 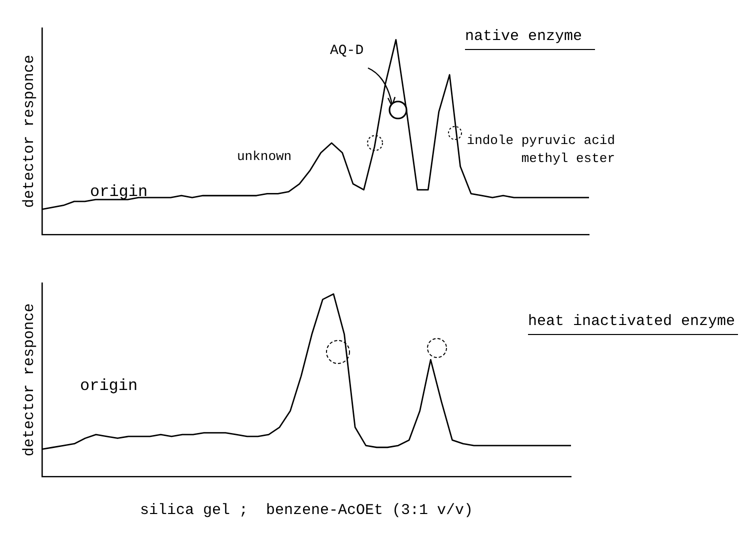 I want to click on annotation: unknown, so click(x=264, y=157).